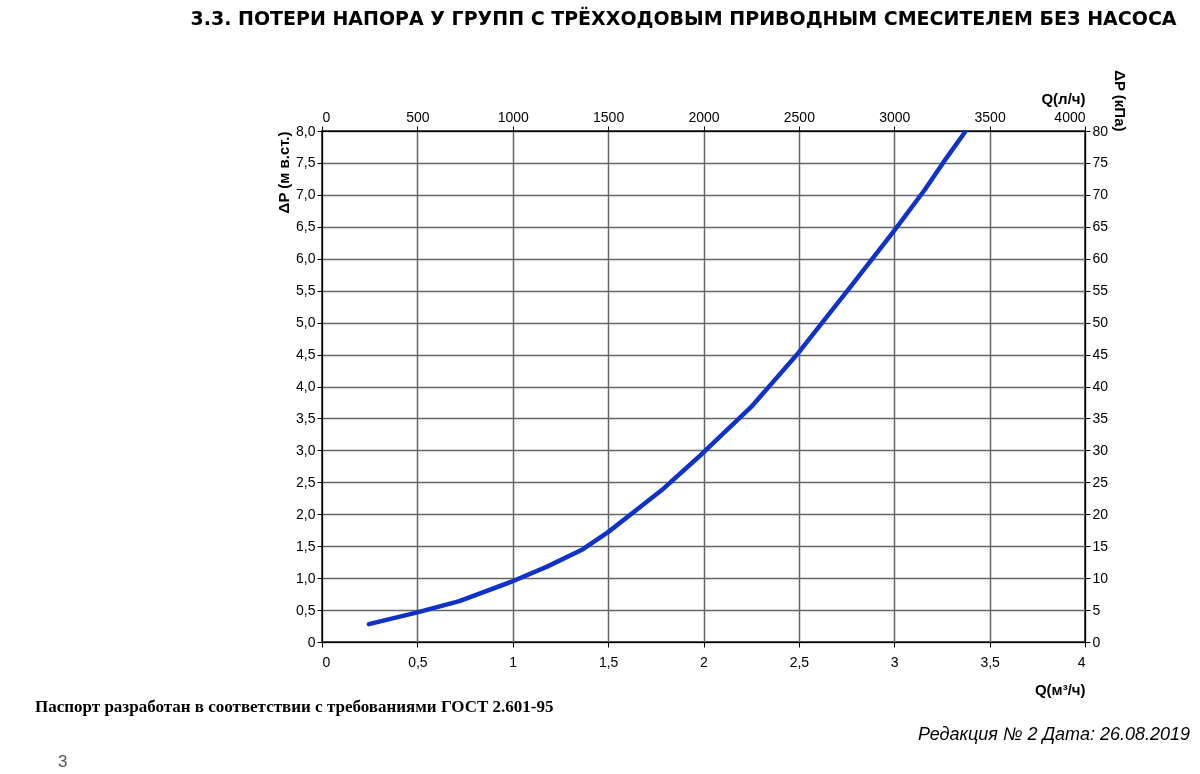 The height and width of the screenshot is (774, 1200). I want to click on y2-tick-label: 65, so click(1100, 226).